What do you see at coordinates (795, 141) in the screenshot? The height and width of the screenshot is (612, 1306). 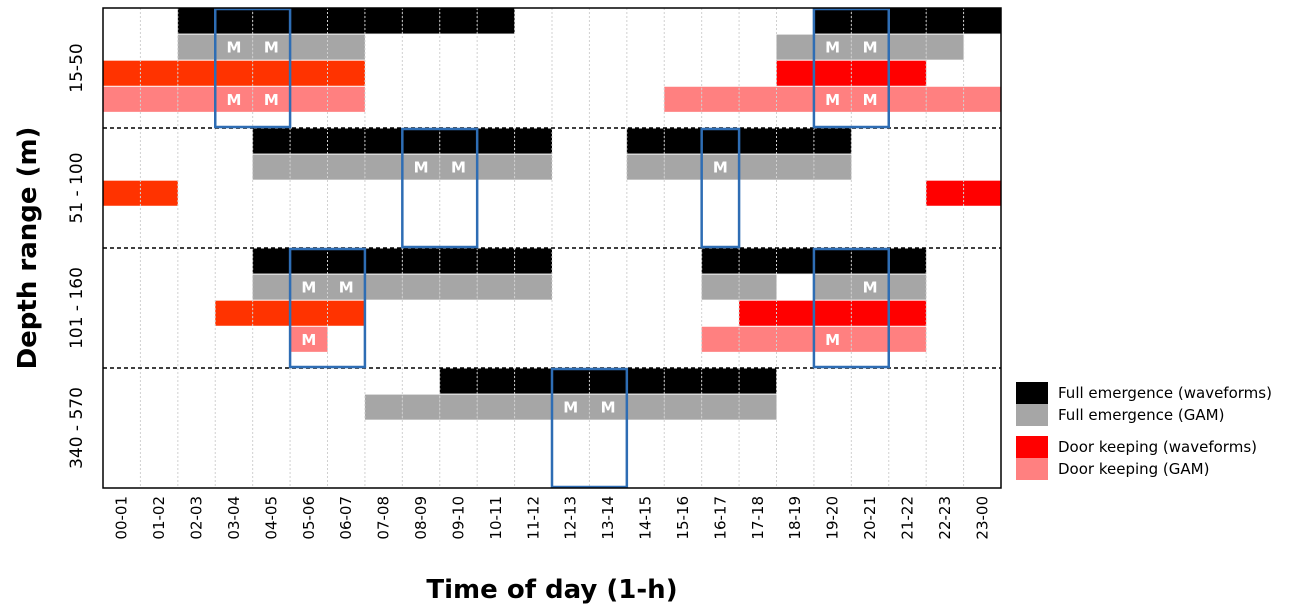 I see `cell-full_waveforms-g1-h18` at bounding box center [795, 141].